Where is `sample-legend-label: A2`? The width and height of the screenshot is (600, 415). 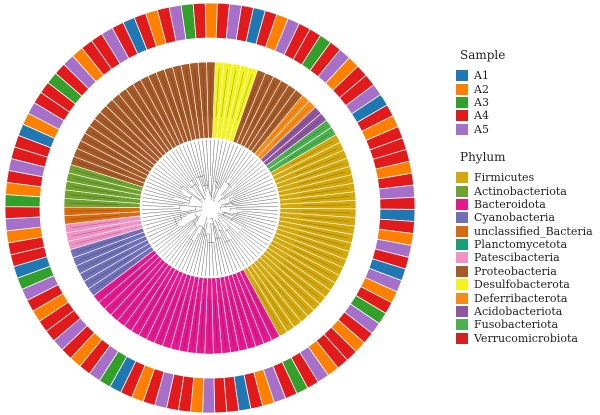
sample-legend-label: A2 is located at coordinates (481, 89).